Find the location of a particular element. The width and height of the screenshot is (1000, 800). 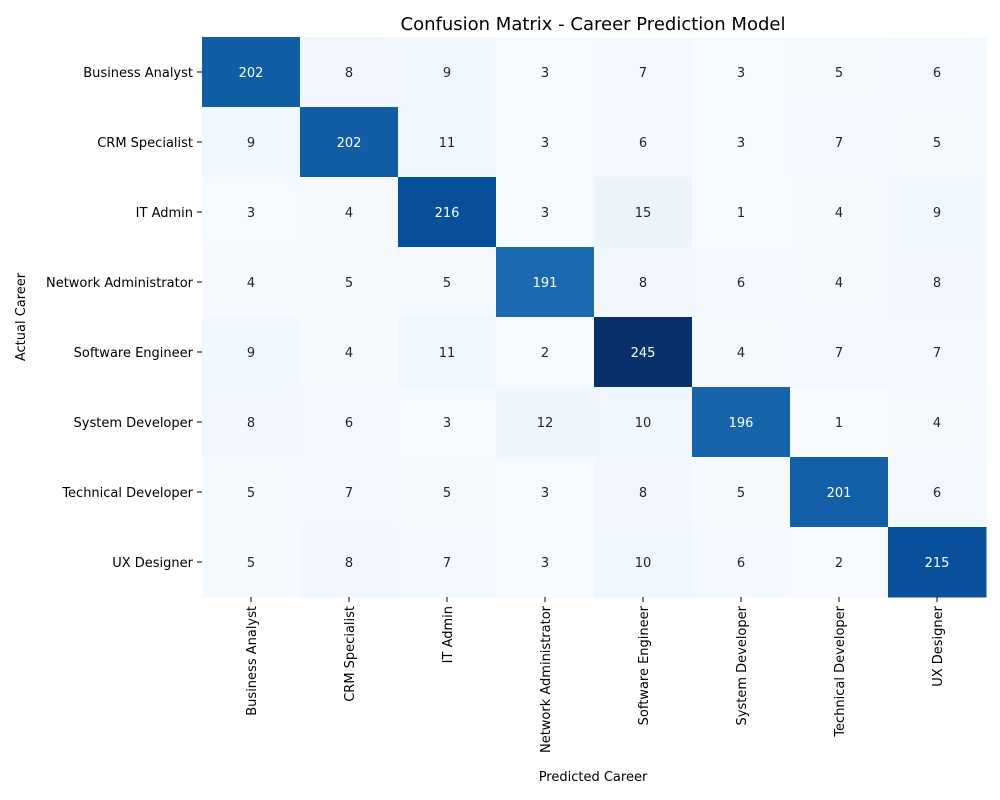

y-tick-label: Software Engineer is located at coordinates (134, 353).